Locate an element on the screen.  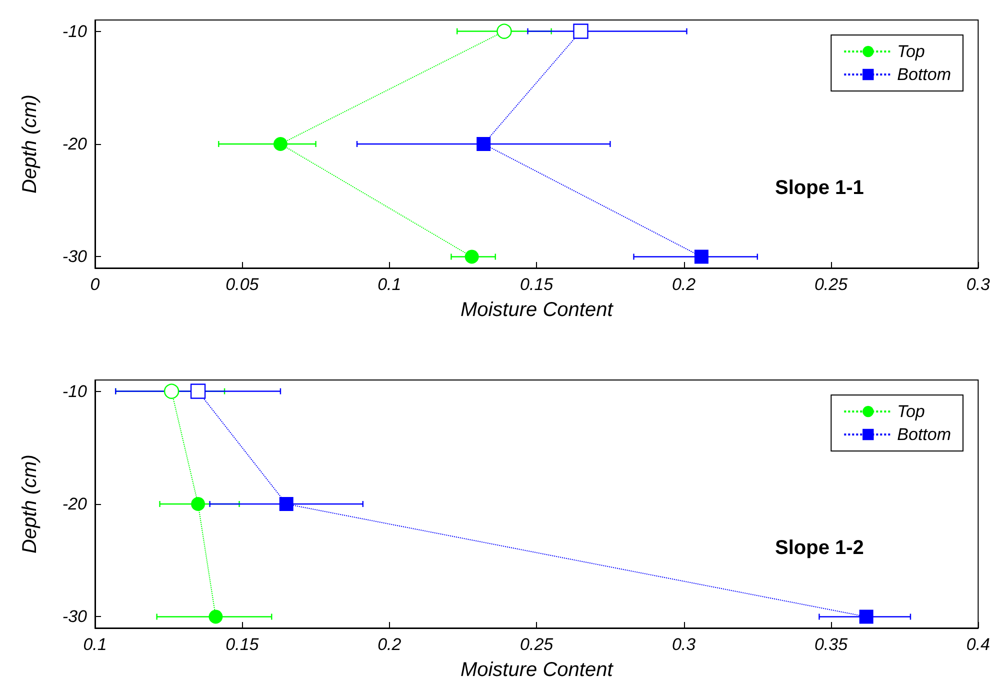
annotation: Slope 1-2 is located at coordinates (819, 548).